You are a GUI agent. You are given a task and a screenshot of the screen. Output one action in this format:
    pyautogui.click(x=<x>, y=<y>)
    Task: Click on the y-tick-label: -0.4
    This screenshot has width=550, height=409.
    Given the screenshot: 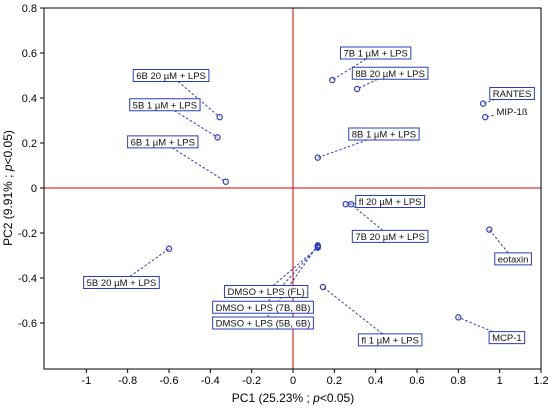 What is the action you would take?
    pyautogui.click(x=27, y=279)
    